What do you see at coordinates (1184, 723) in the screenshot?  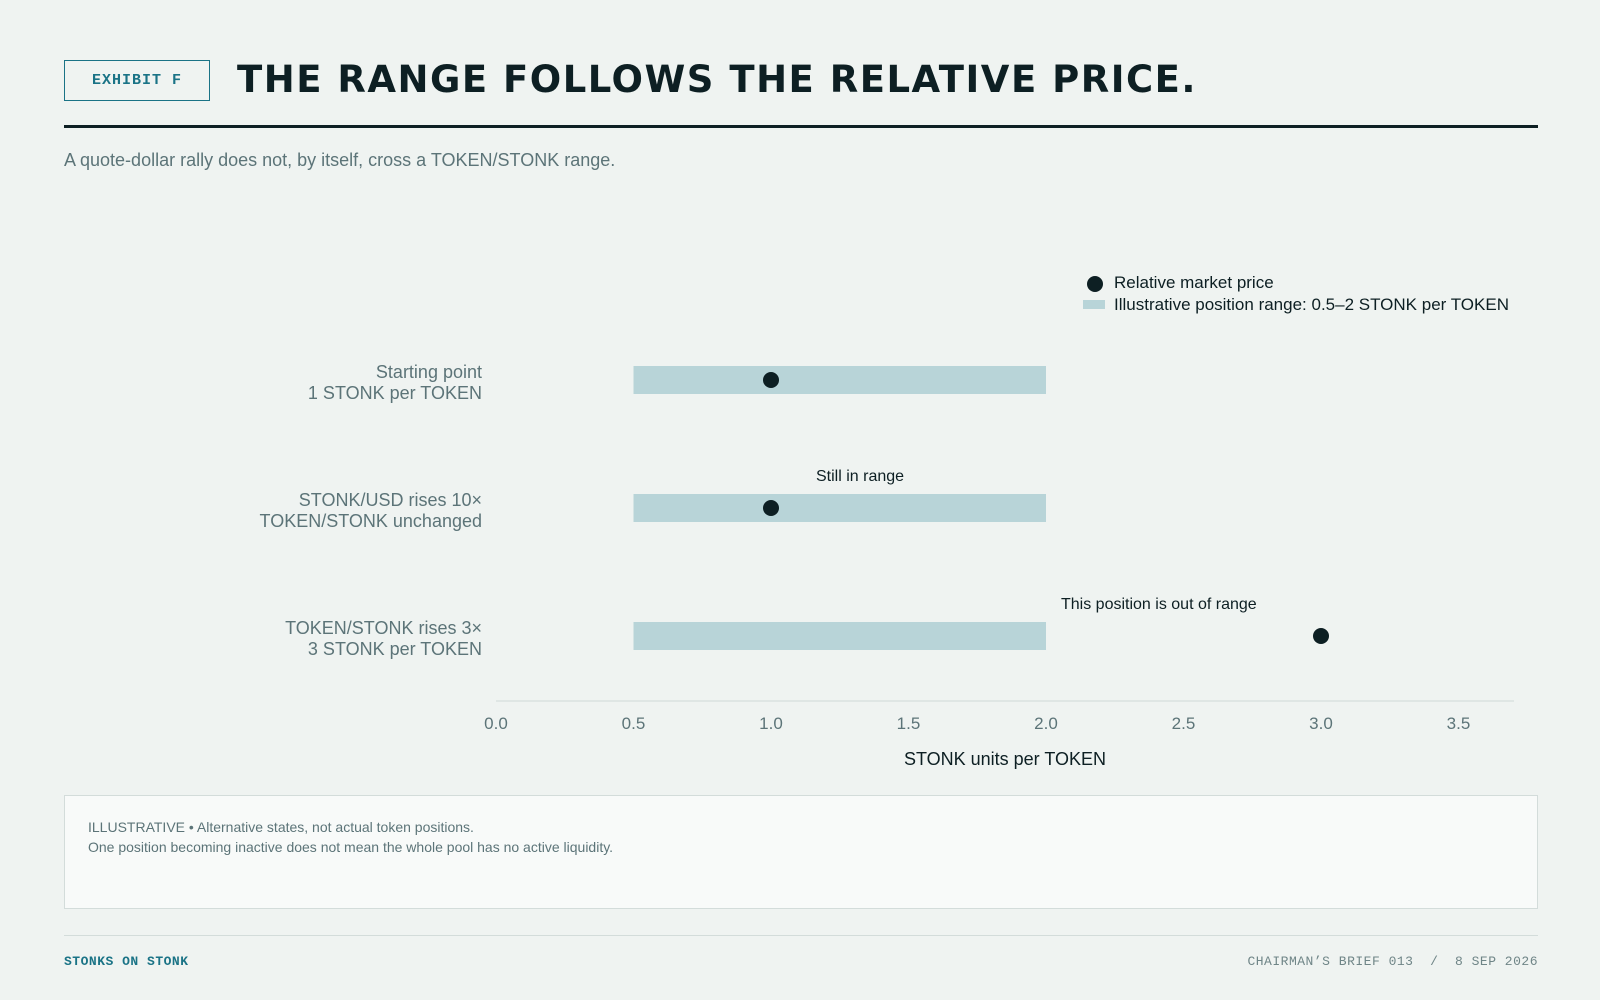 I see `x-tick-label: 2.5` at bounding box center [1184, 723].